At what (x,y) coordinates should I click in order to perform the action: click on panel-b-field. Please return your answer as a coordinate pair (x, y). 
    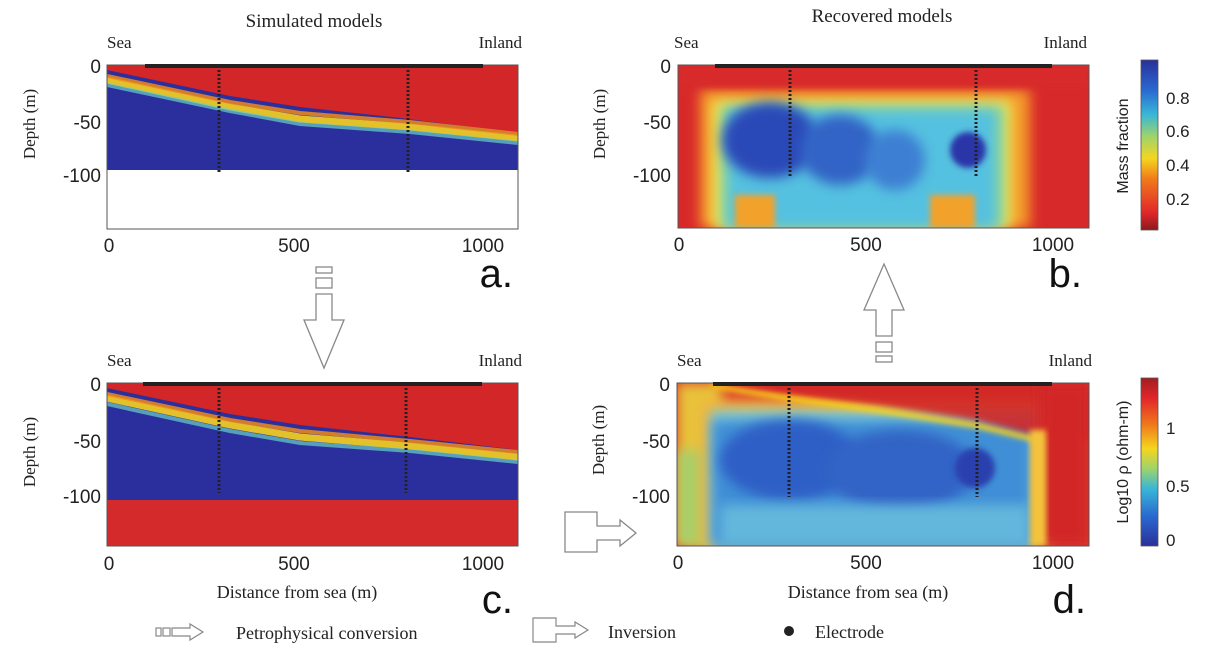
    Looking at the image, I should click on (883, 146).